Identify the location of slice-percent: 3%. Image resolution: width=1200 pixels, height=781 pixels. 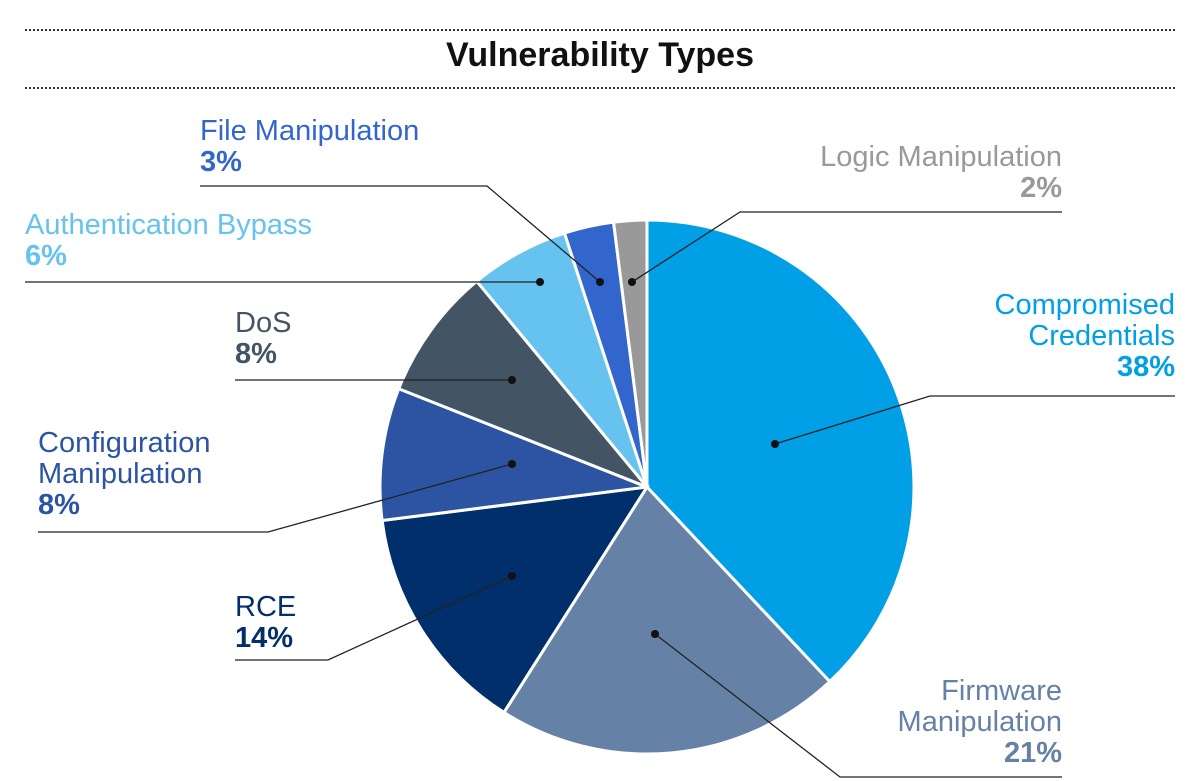
(221, 162).